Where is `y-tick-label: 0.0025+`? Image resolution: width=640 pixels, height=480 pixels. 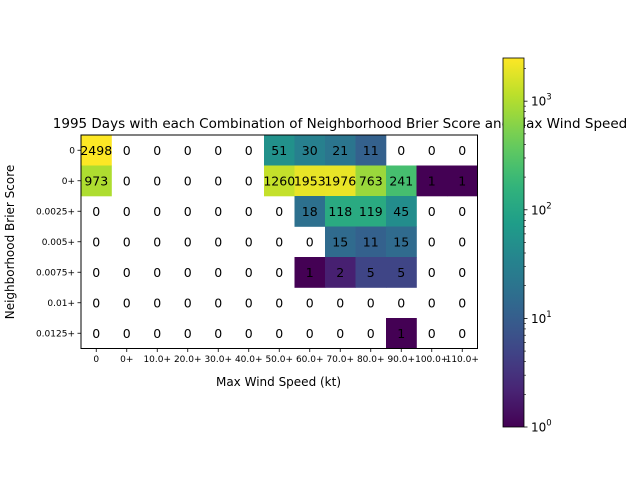 y-tick-label: 0.0025+ is located at coordinates (55, 212).